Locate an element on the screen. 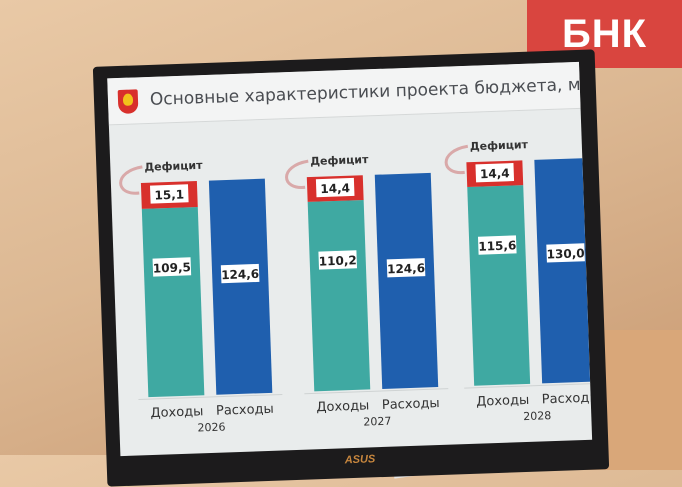  income-value-label: 109,5 is located at coordinates (172, 267).